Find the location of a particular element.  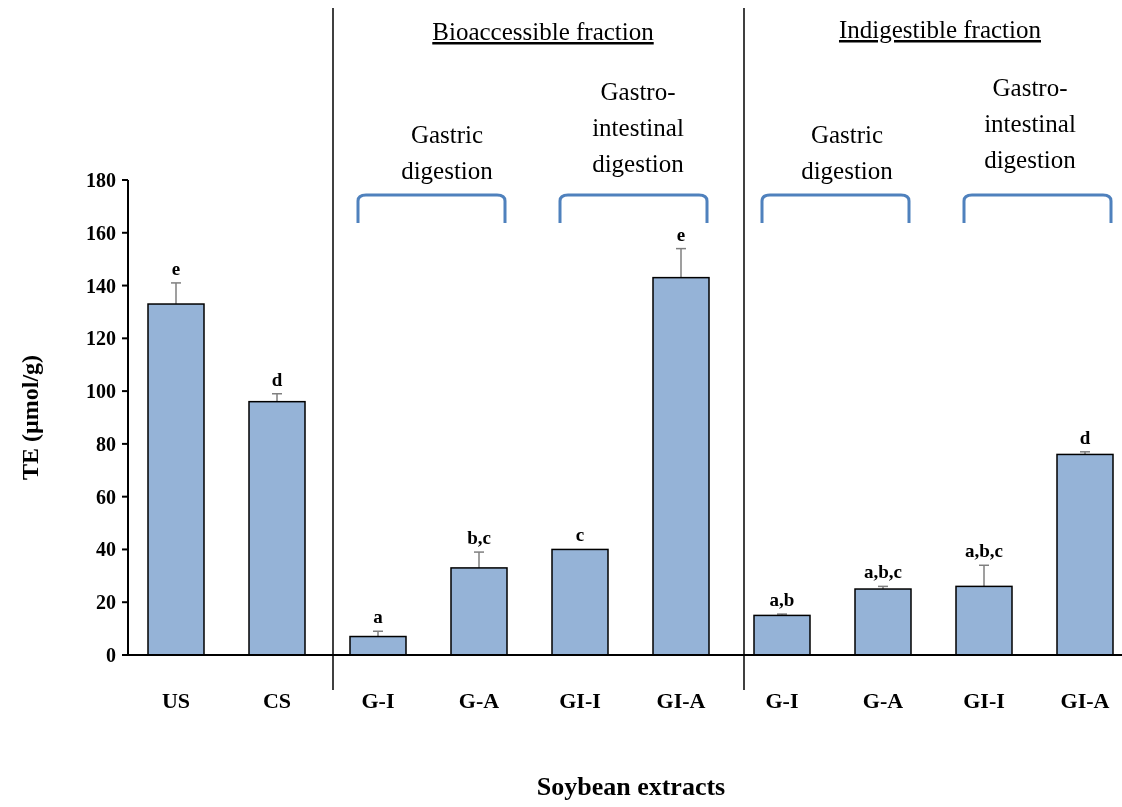

text: Bioaccessible fraction is located at coordinates (543, 31).